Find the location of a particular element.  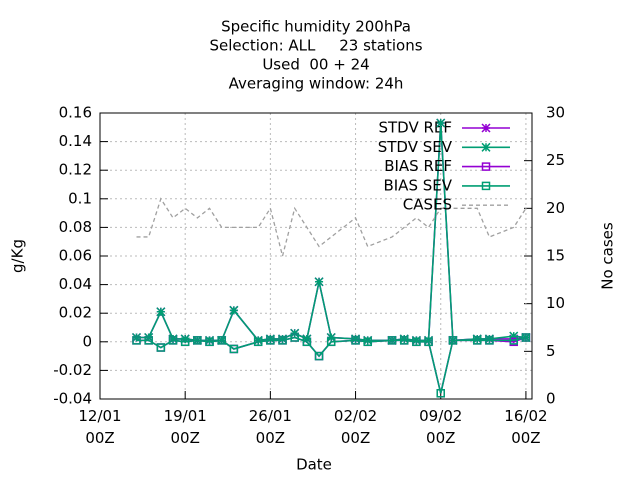

chart-title: Used 00 + 24 is located at coordinates (315, 65).